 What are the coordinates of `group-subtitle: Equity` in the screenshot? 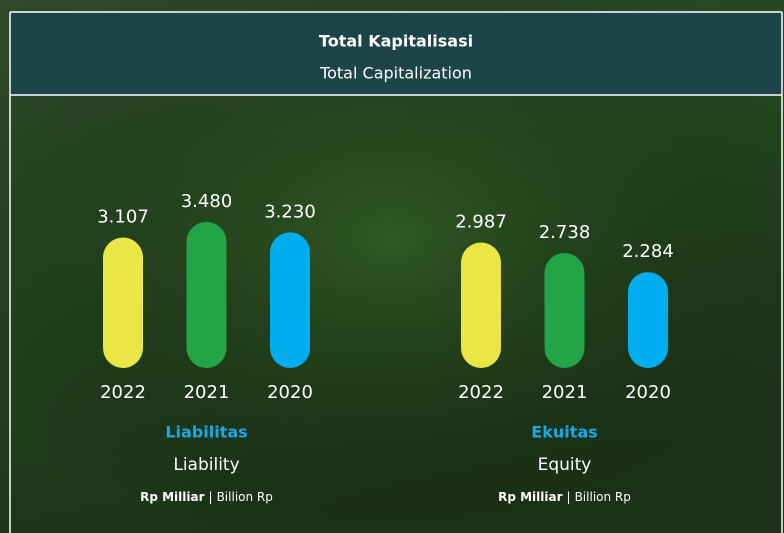 It's located at (565, 465).